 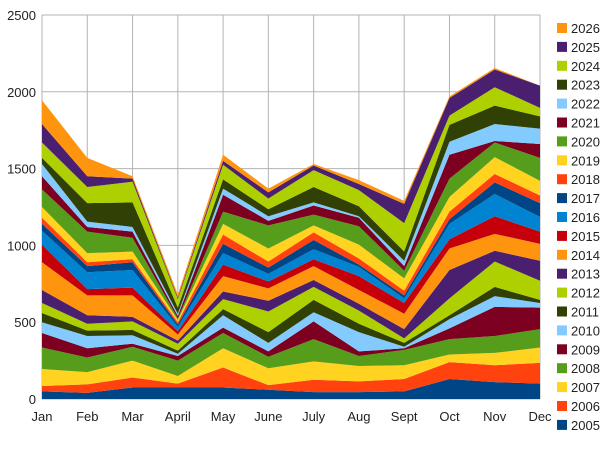 What do you see at coordinates (585, 274) in the screenshot?
I see `legend-label-2013: 2013` at bounding box center [585, 274].